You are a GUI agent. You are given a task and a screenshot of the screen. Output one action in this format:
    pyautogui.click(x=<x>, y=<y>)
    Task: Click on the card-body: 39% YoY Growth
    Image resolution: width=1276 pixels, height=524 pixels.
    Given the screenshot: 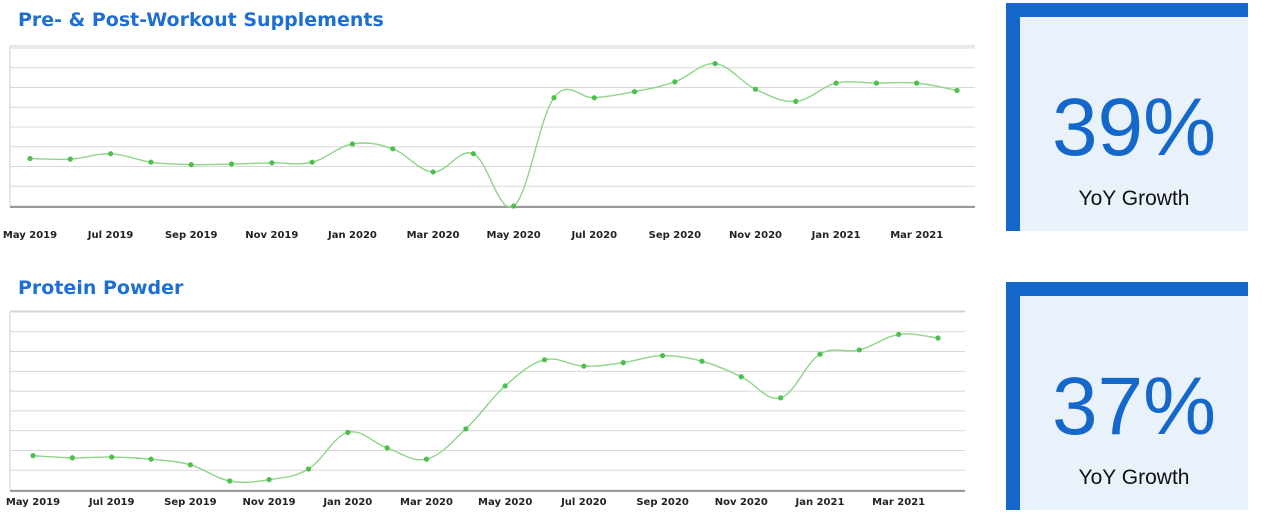 What is the action you would take?
    pyautogui.click(x=1134, y=124)
    